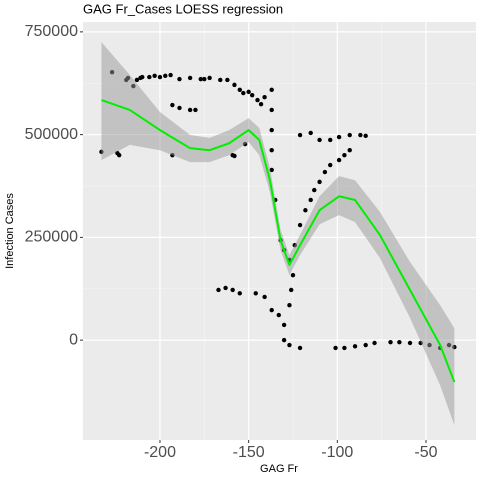 This screenshot has width=480, height=480. I want to click on y-tick-label: 0, so click(73, 339).